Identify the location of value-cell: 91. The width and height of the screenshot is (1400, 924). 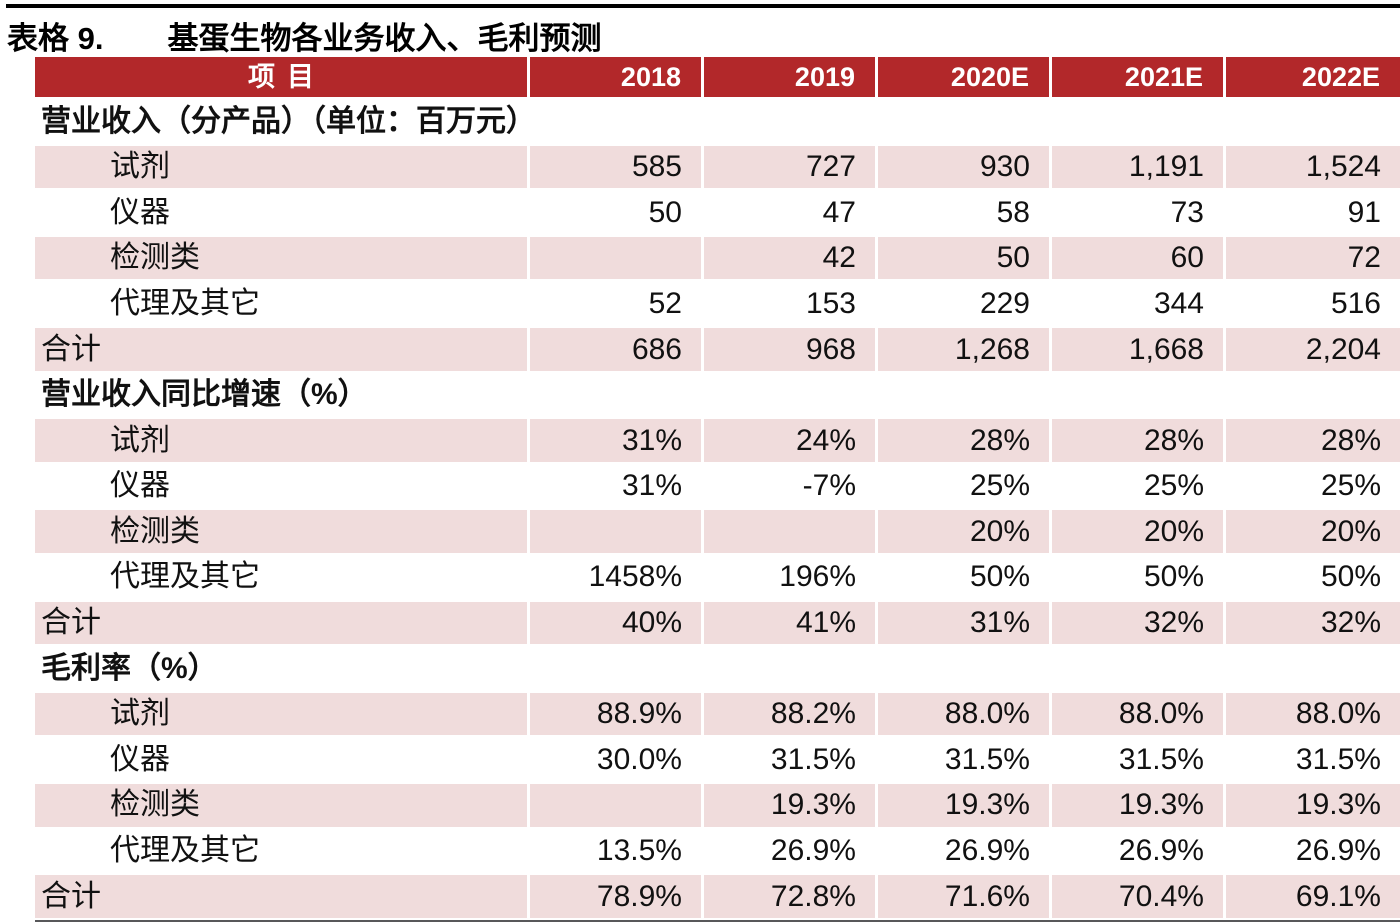
(1313, 214).